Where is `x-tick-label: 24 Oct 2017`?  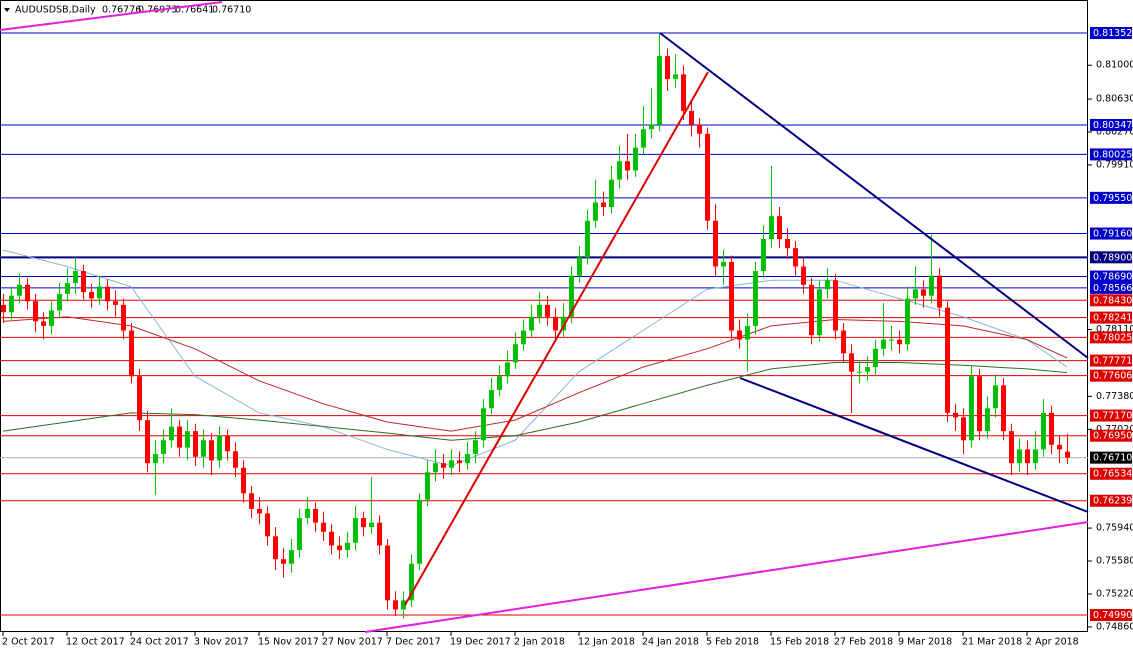
x-tick-label: 24 Oct 2017 is located at coordinates (159, 642).